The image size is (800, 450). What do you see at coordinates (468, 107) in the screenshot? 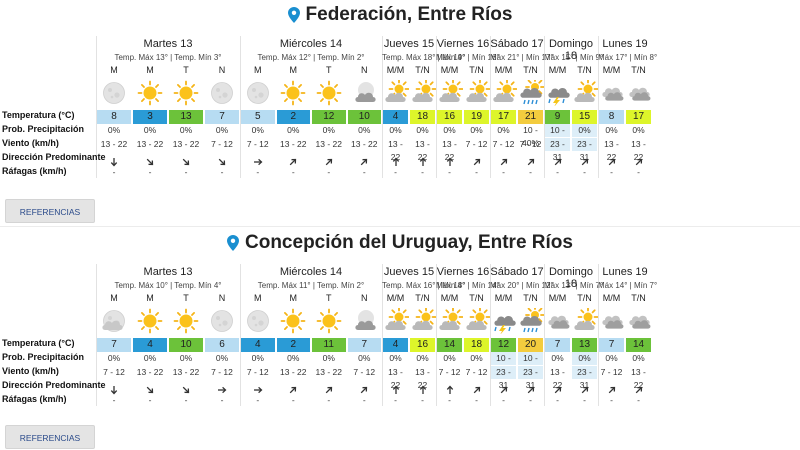
I see `day-column: Viernes 16 Máx 19° | Mín 16°` at bounding box center [468, 107].